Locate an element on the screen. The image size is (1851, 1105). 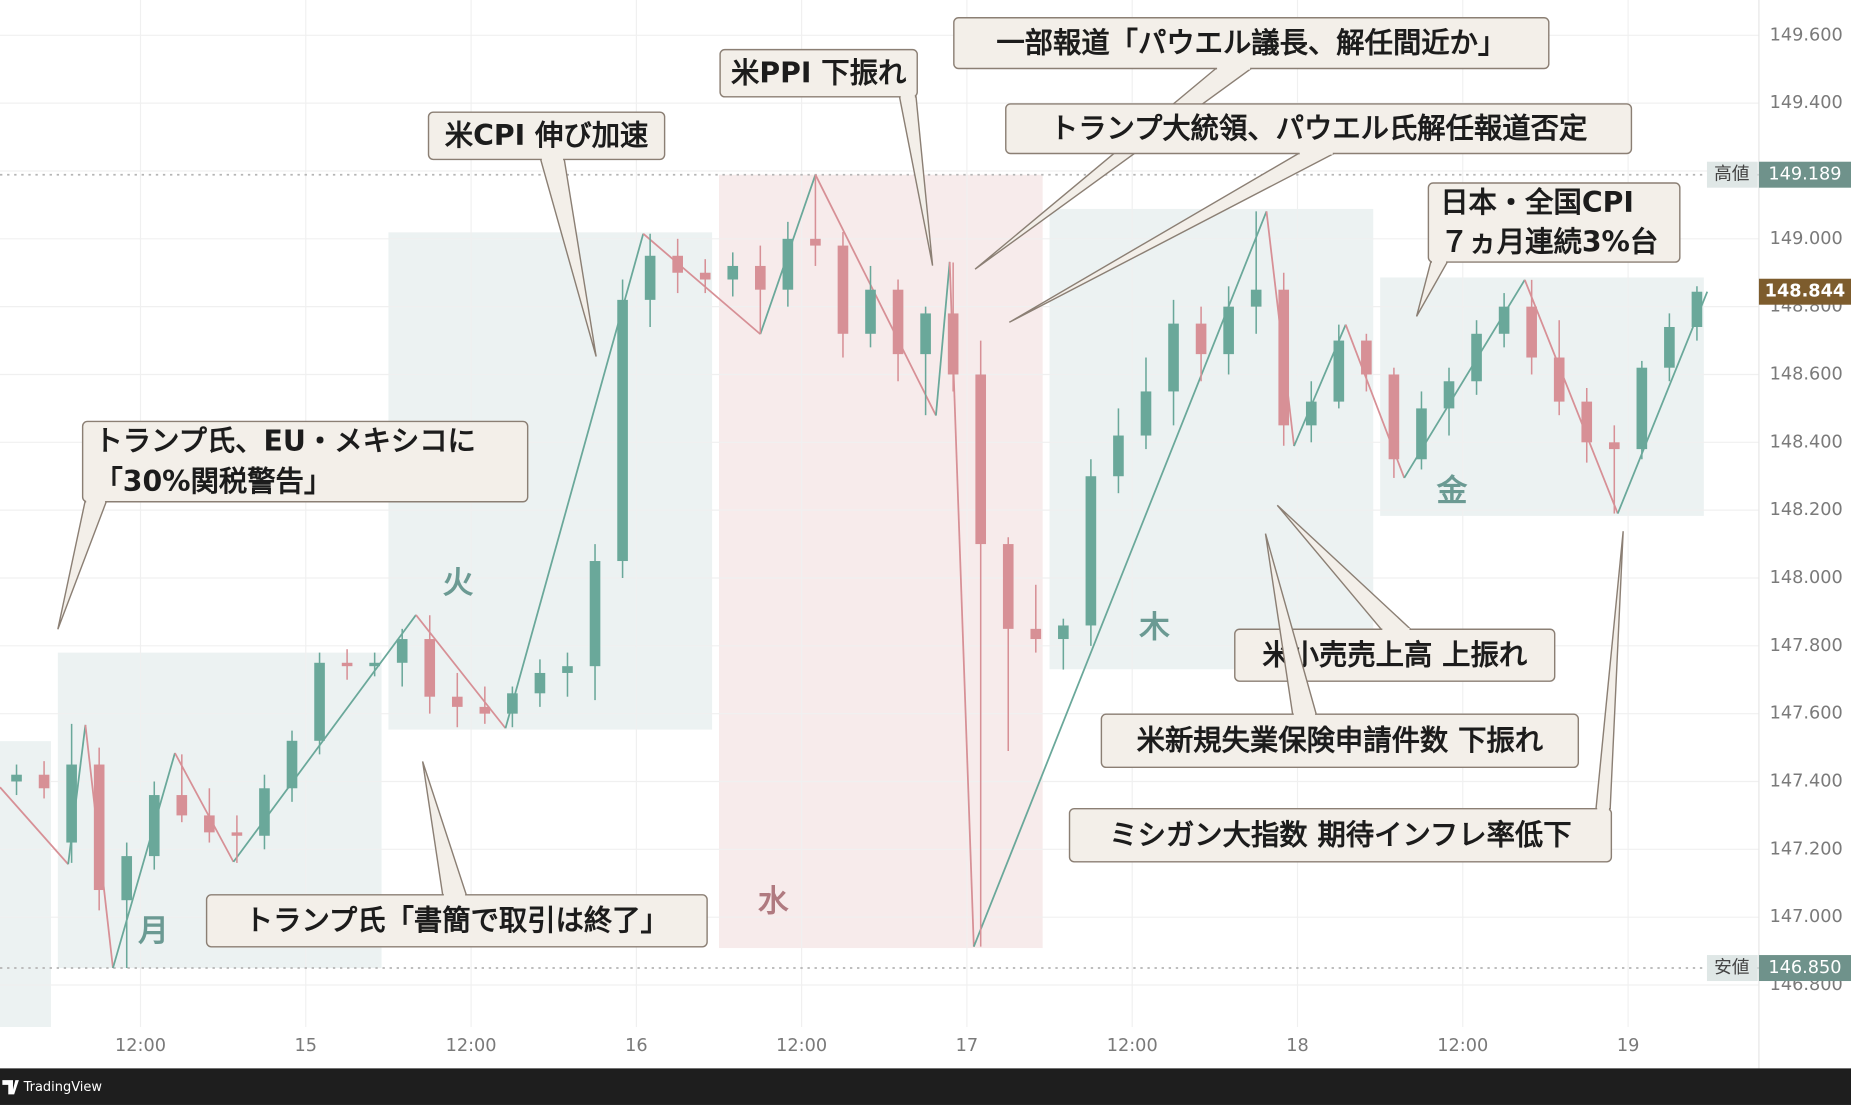
y-tick-label: 148.200 is located at coordinates (1806, 510).